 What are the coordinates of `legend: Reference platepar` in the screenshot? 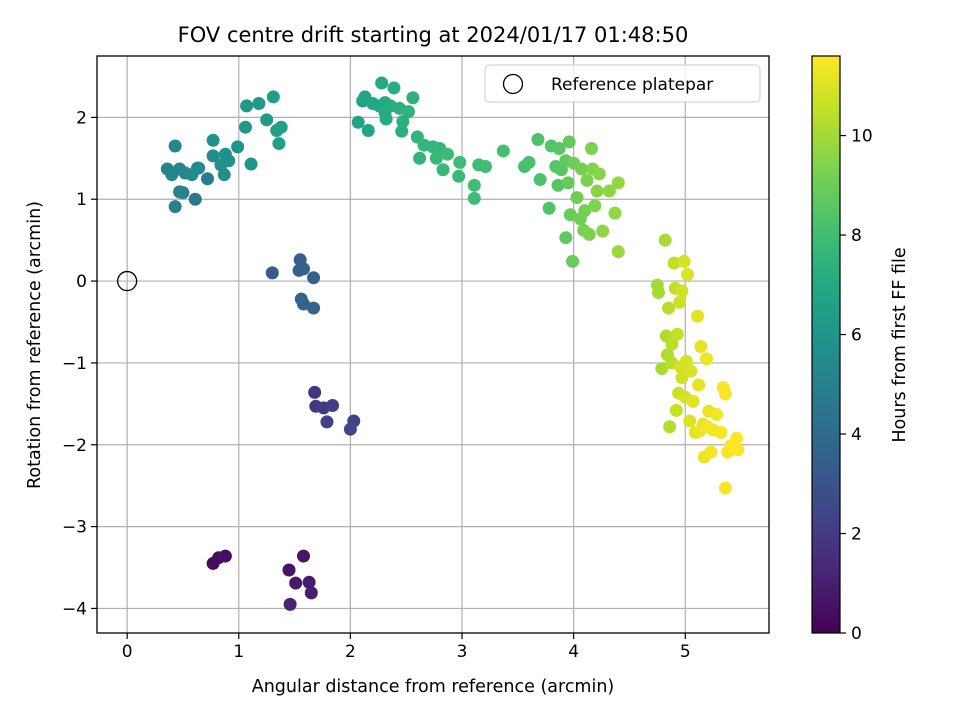 It's located at (622, 83).